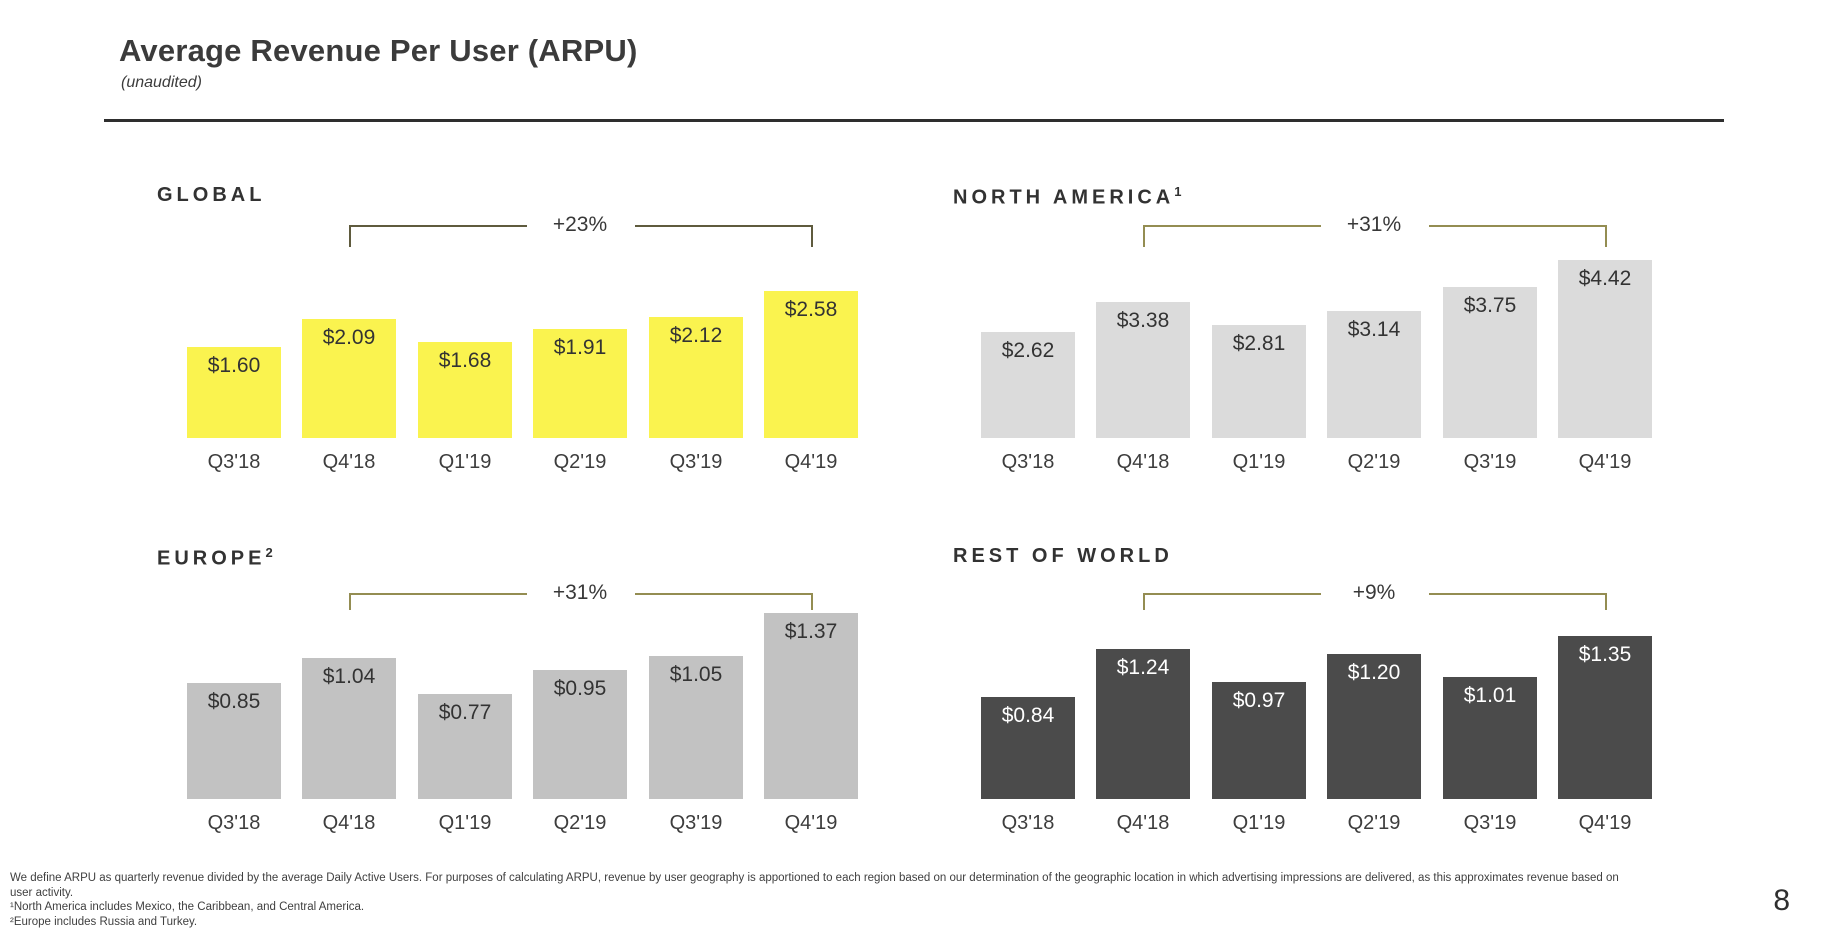 The image size is (1822, 938). I want to click on bar-value-label: $2.81, so click(1259, 343).